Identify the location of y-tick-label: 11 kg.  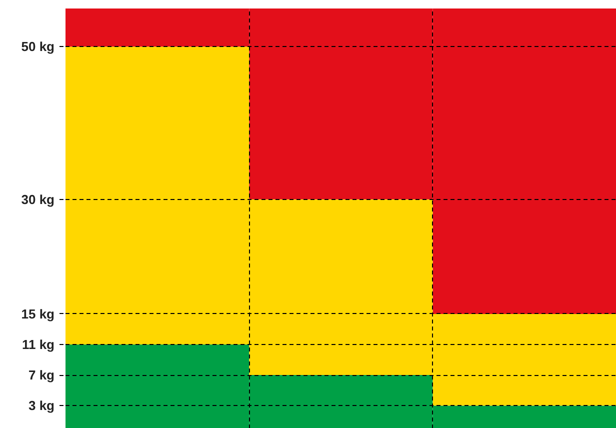
(38, 344).